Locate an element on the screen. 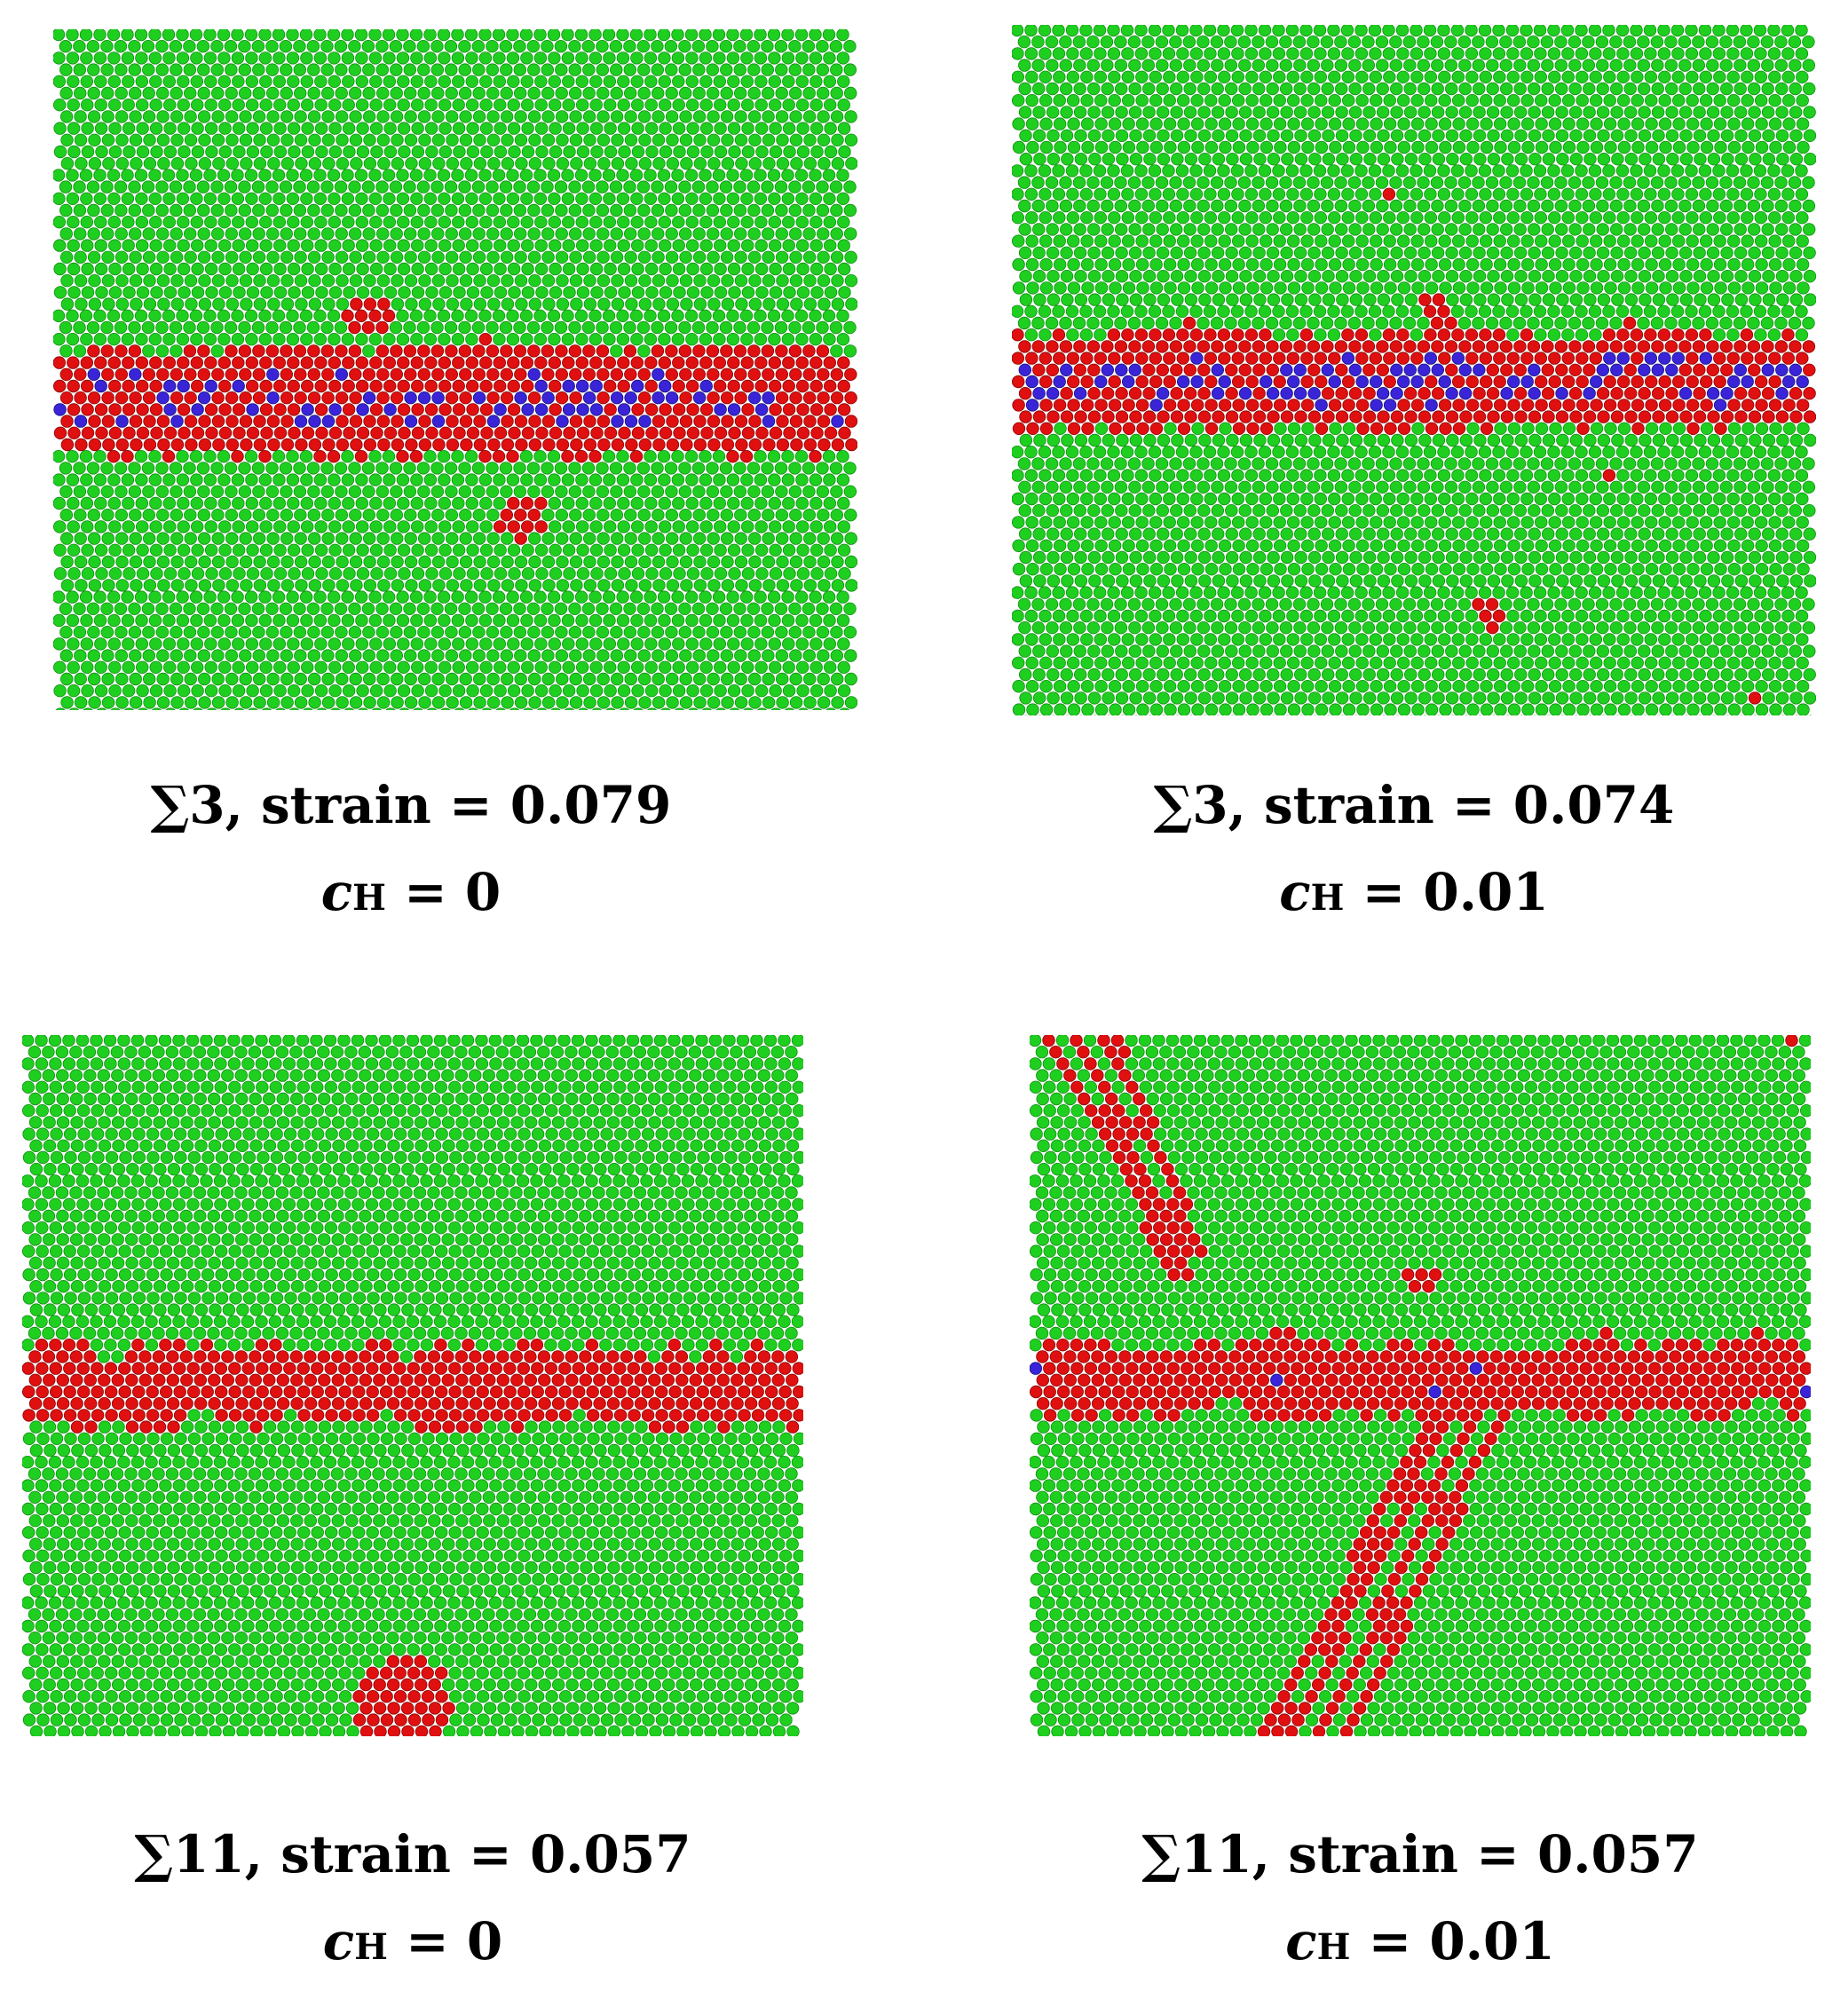 The width and height of the screenshot is (1848, 1991). strain-label: strain = 0.079 is located at coordinates (466, 805).